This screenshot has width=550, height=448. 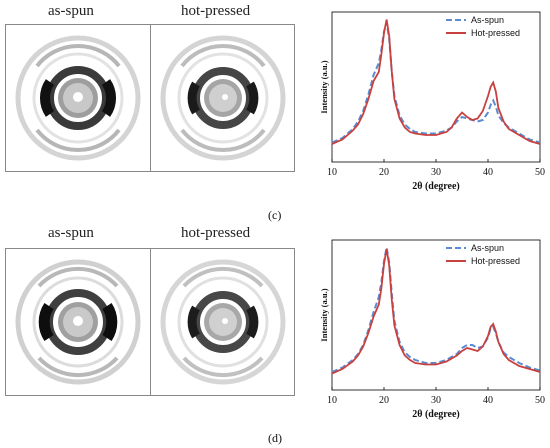 I want to click on panel-letter-c: (c), so click(x=275, y=215).